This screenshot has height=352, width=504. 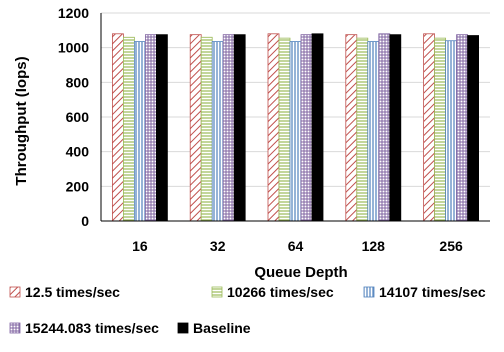 What do you see at coordinates (72, 292) in the screenshot?
I see `legend-label: 12.5 times/sec` at bounding box center [72, 292].